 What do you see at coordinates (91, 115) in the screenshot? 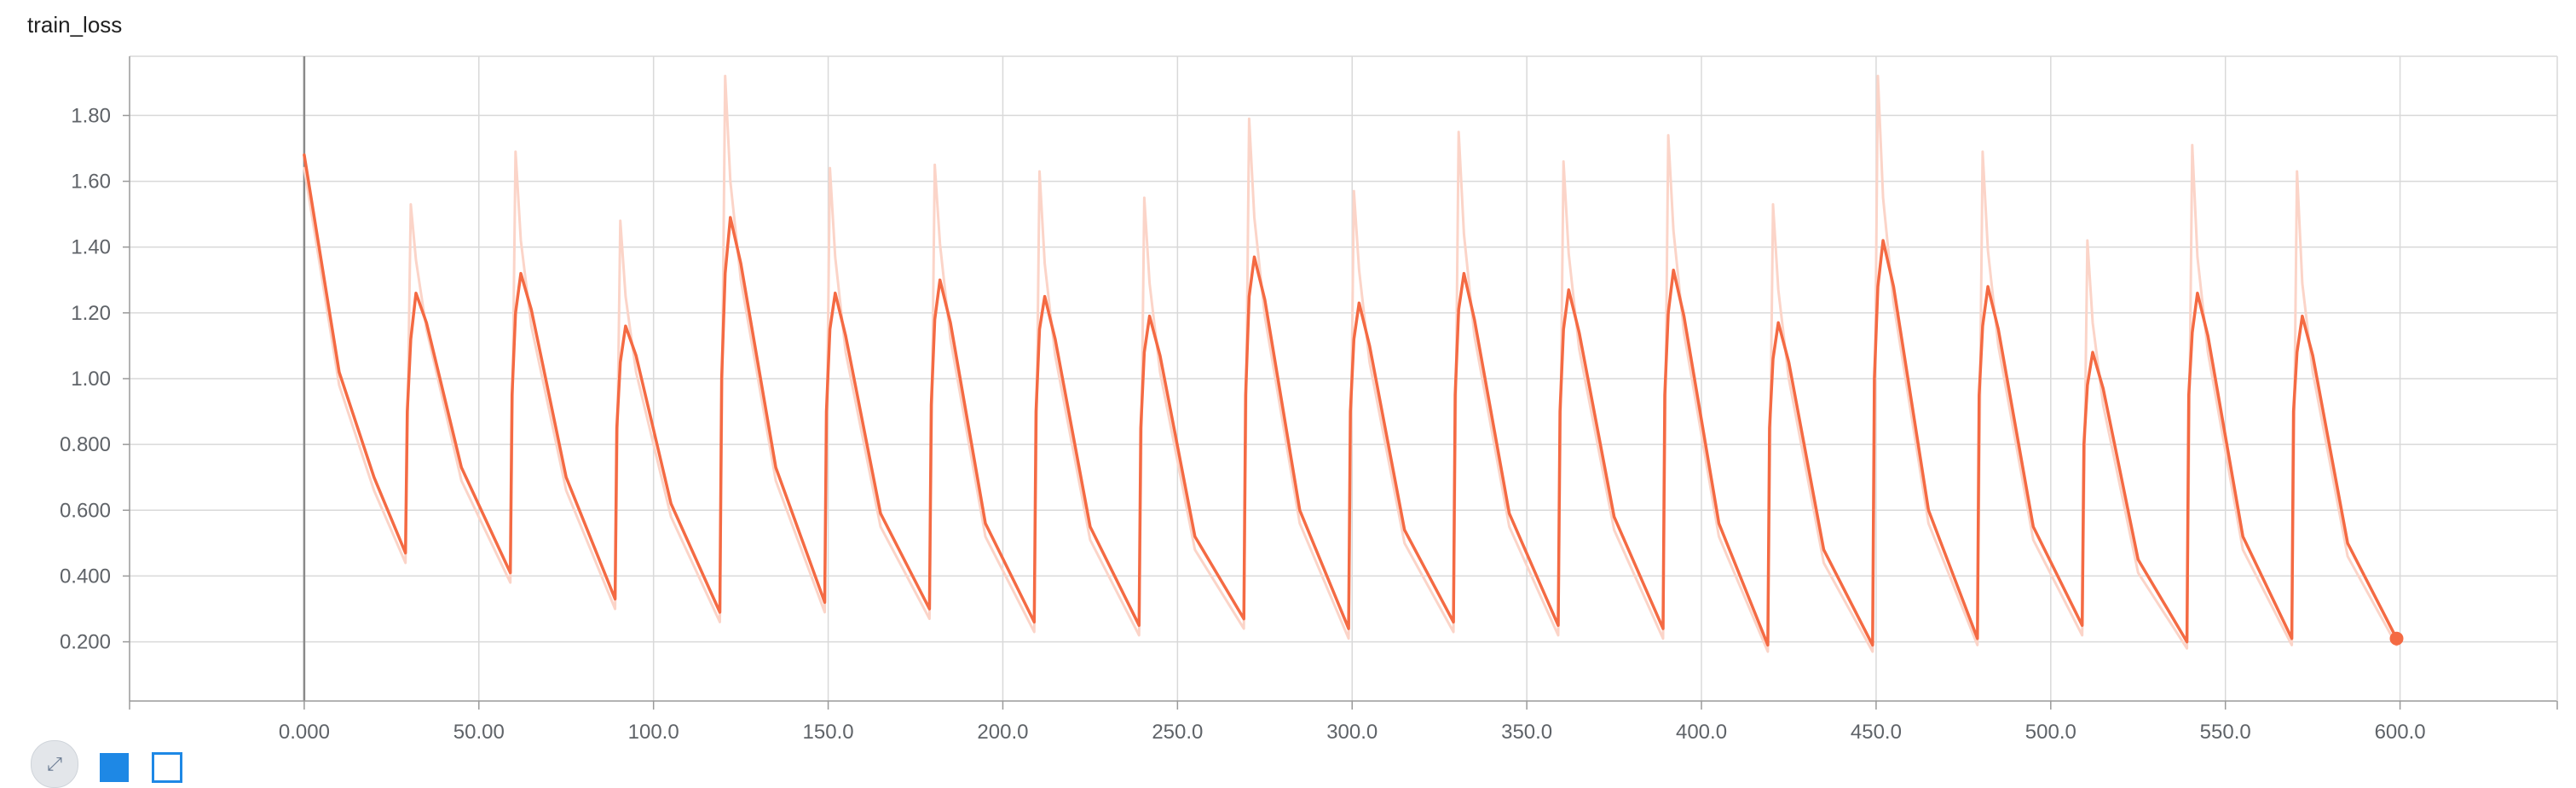
I see `y-tick-label: 1.80` at bounding box center [91, 115].